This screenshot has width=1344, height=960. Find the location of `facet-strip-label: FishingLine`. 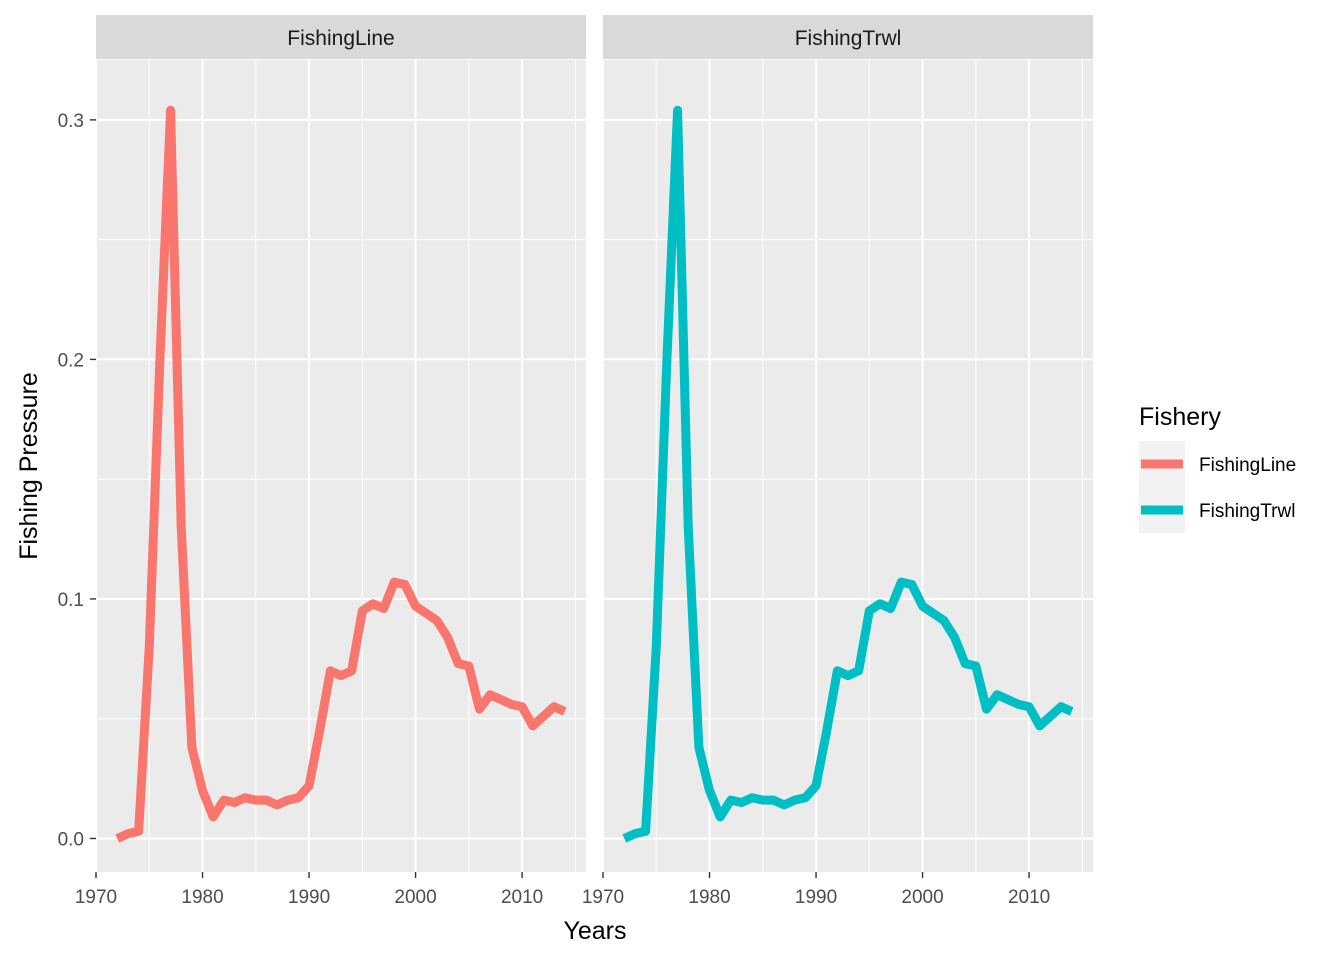

facet-strip-label: FishingLine is located at coordinates (340, 38).